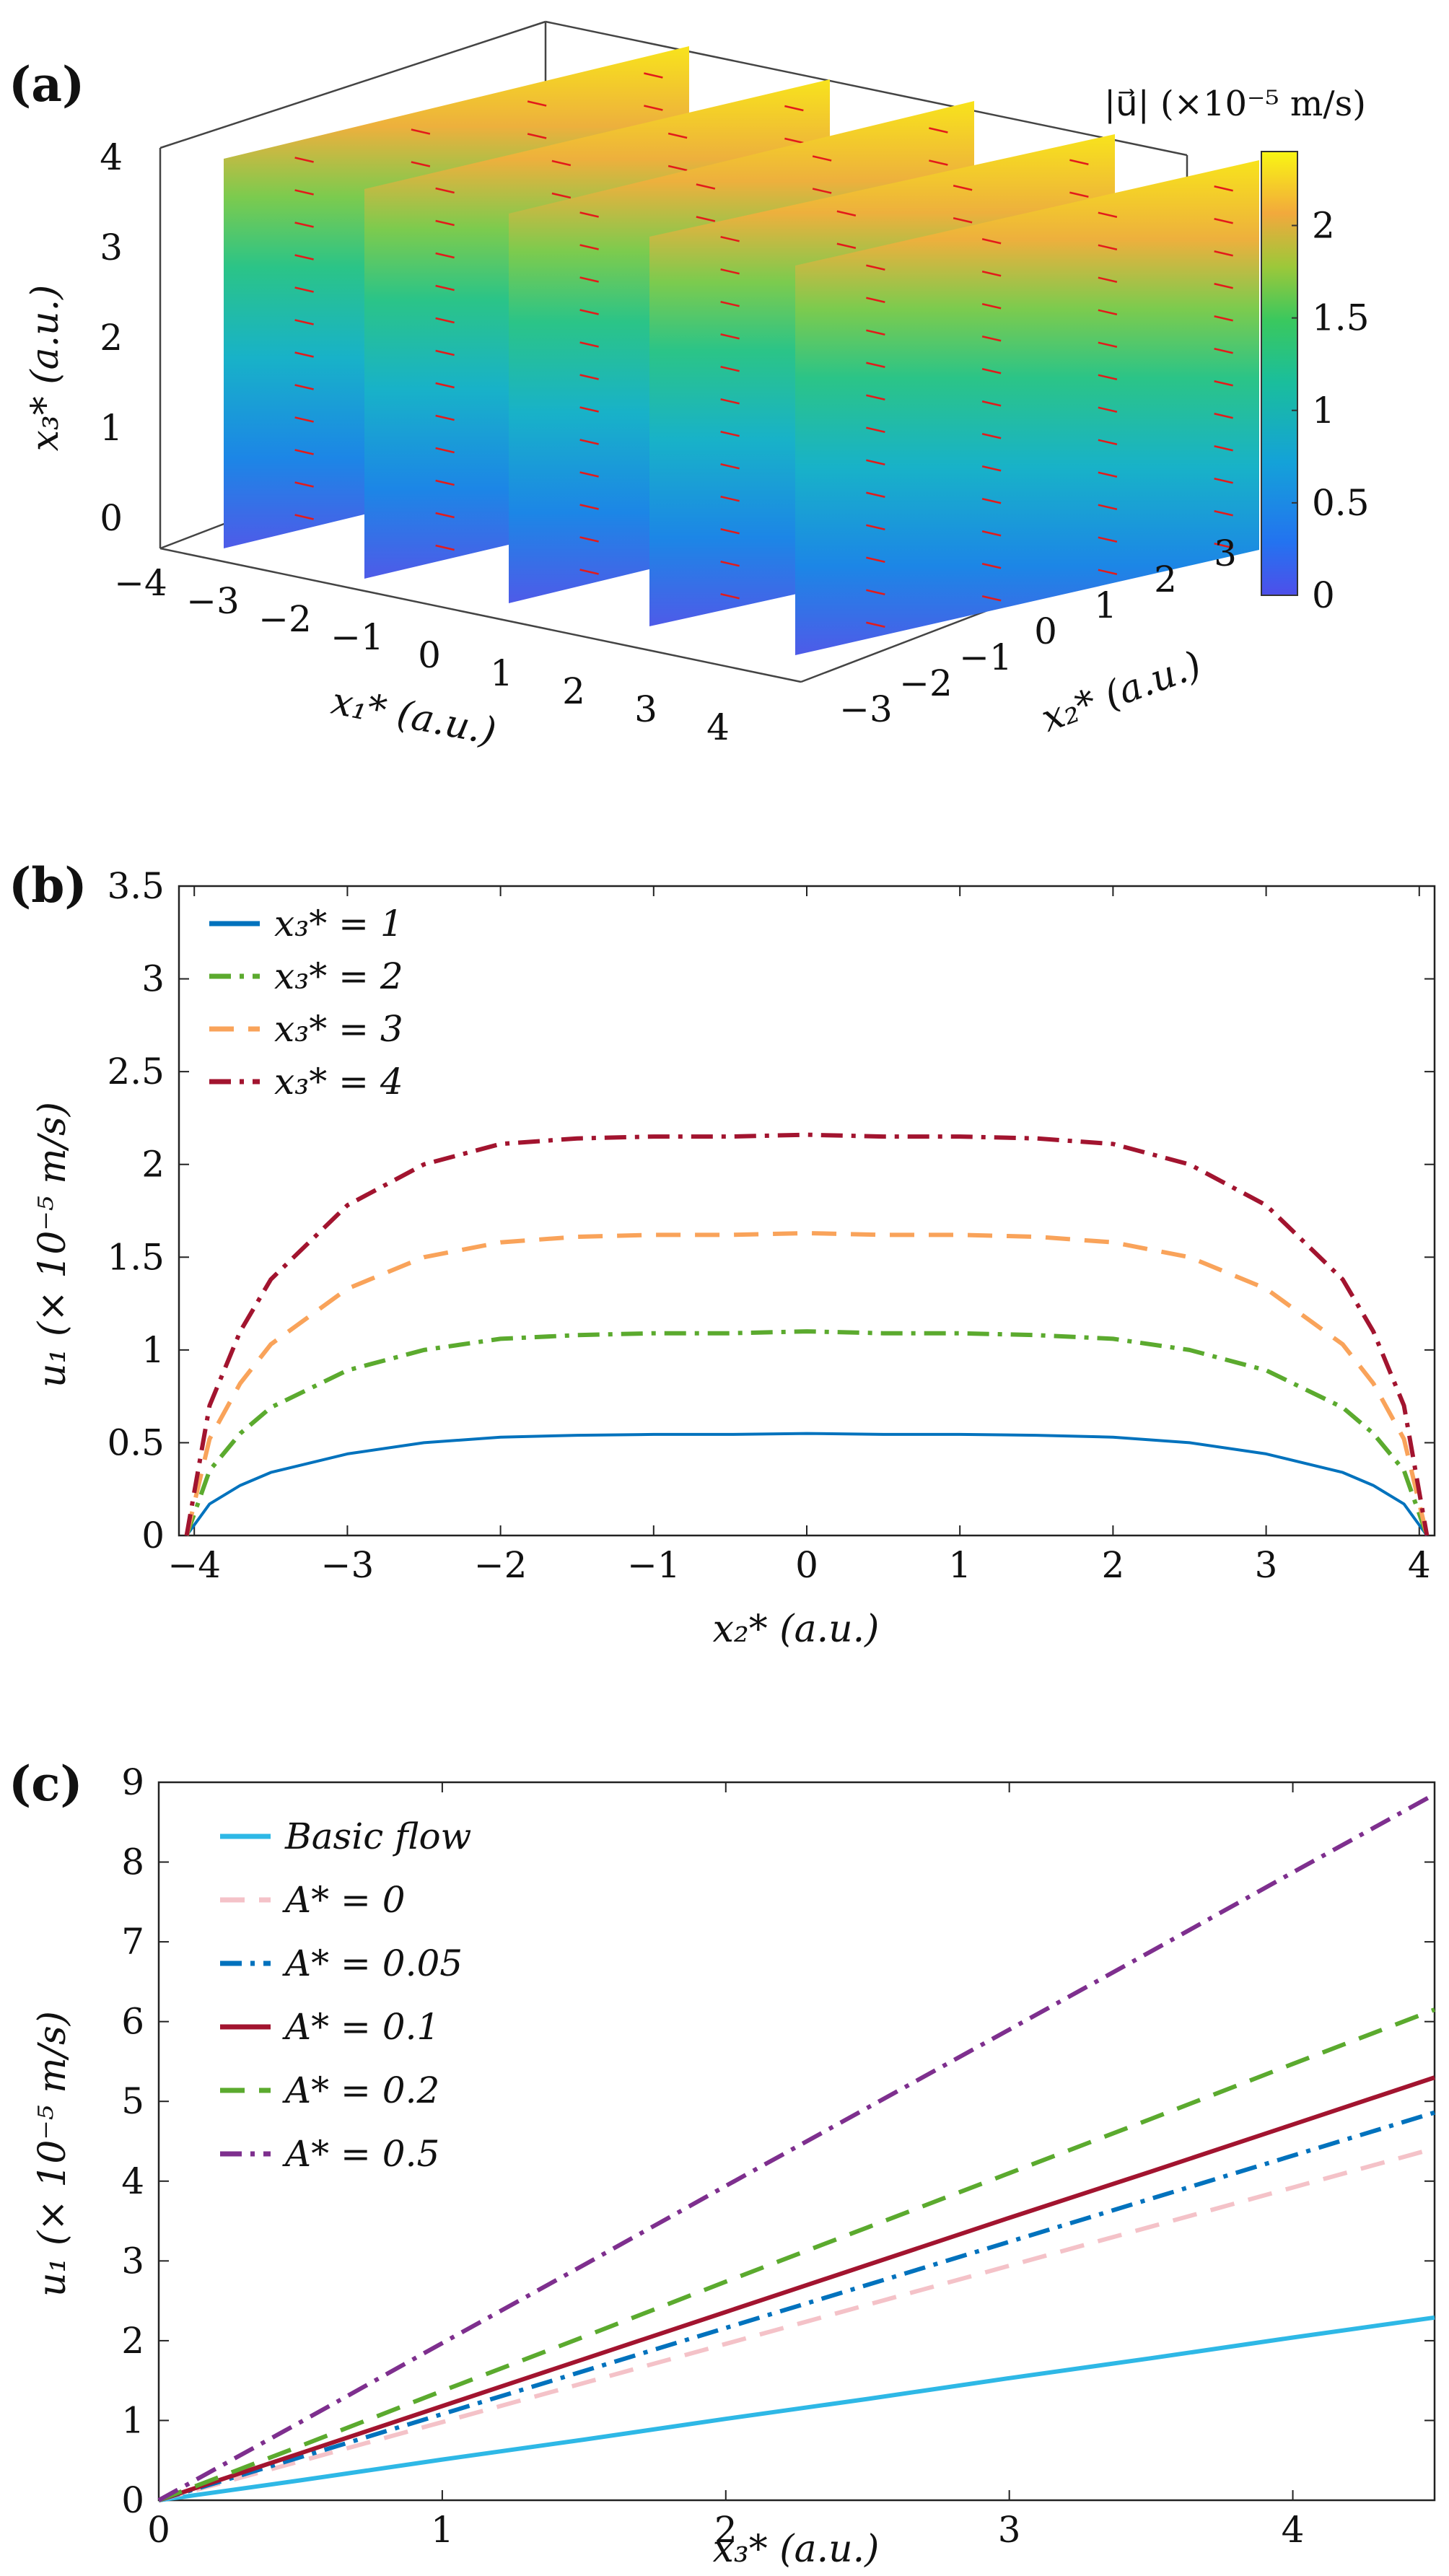  I want to click on y-tick-label: 6, so click(132, 2022).